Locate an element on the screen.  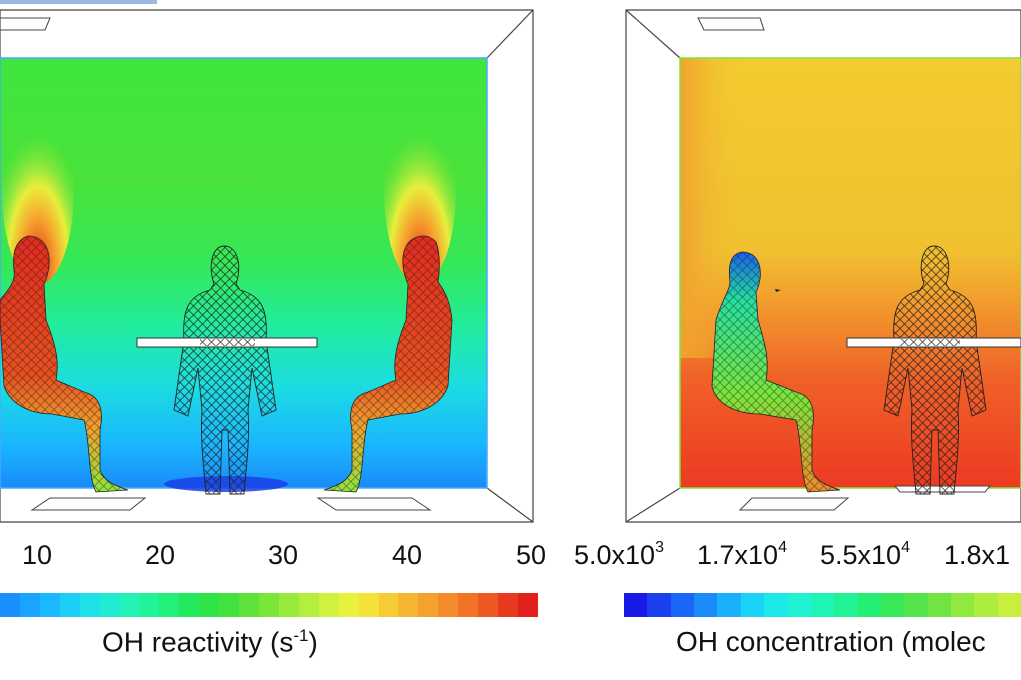
right-seated-figure is located at coordinates (776, 372).